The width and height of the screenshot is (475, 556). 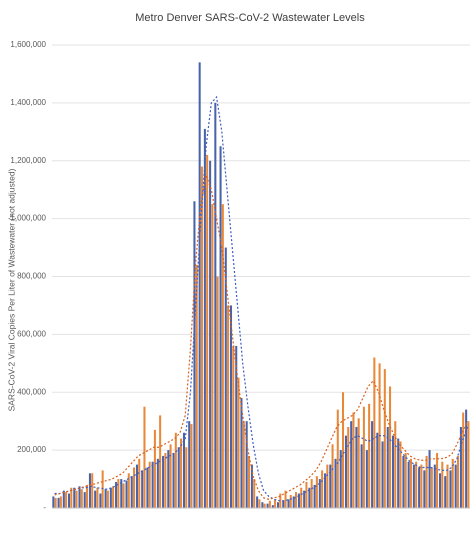 What do you see at coordinates (28, 218) in the screenshot?
I see `y-tick-label: 1,000,000` at bounding box center [28, 218].